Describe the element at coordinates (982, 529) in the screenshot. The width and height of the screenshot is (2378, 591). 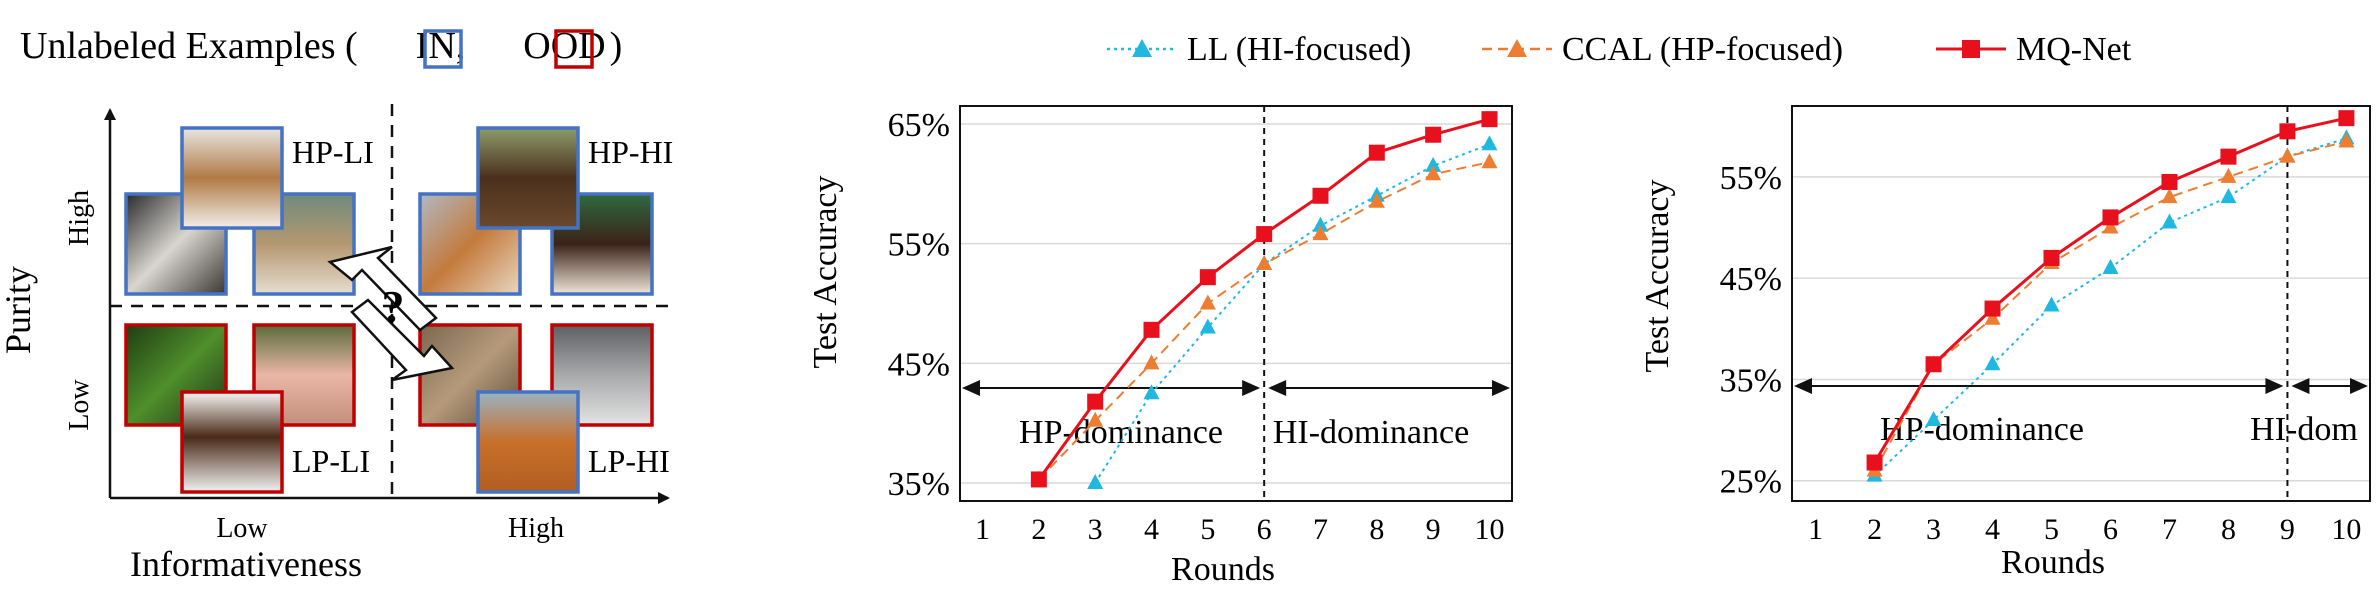
I see `chart1-xtick-label: 1` at that location.